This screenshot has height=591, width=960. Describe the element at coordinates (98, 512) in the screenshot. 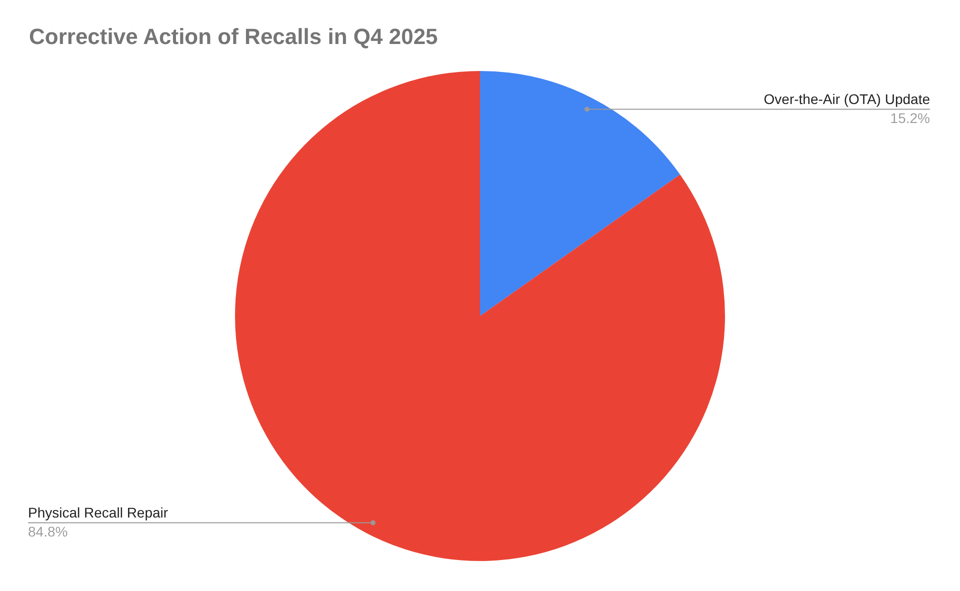

I see `slice-label: Physical Recall Repair` at that location.